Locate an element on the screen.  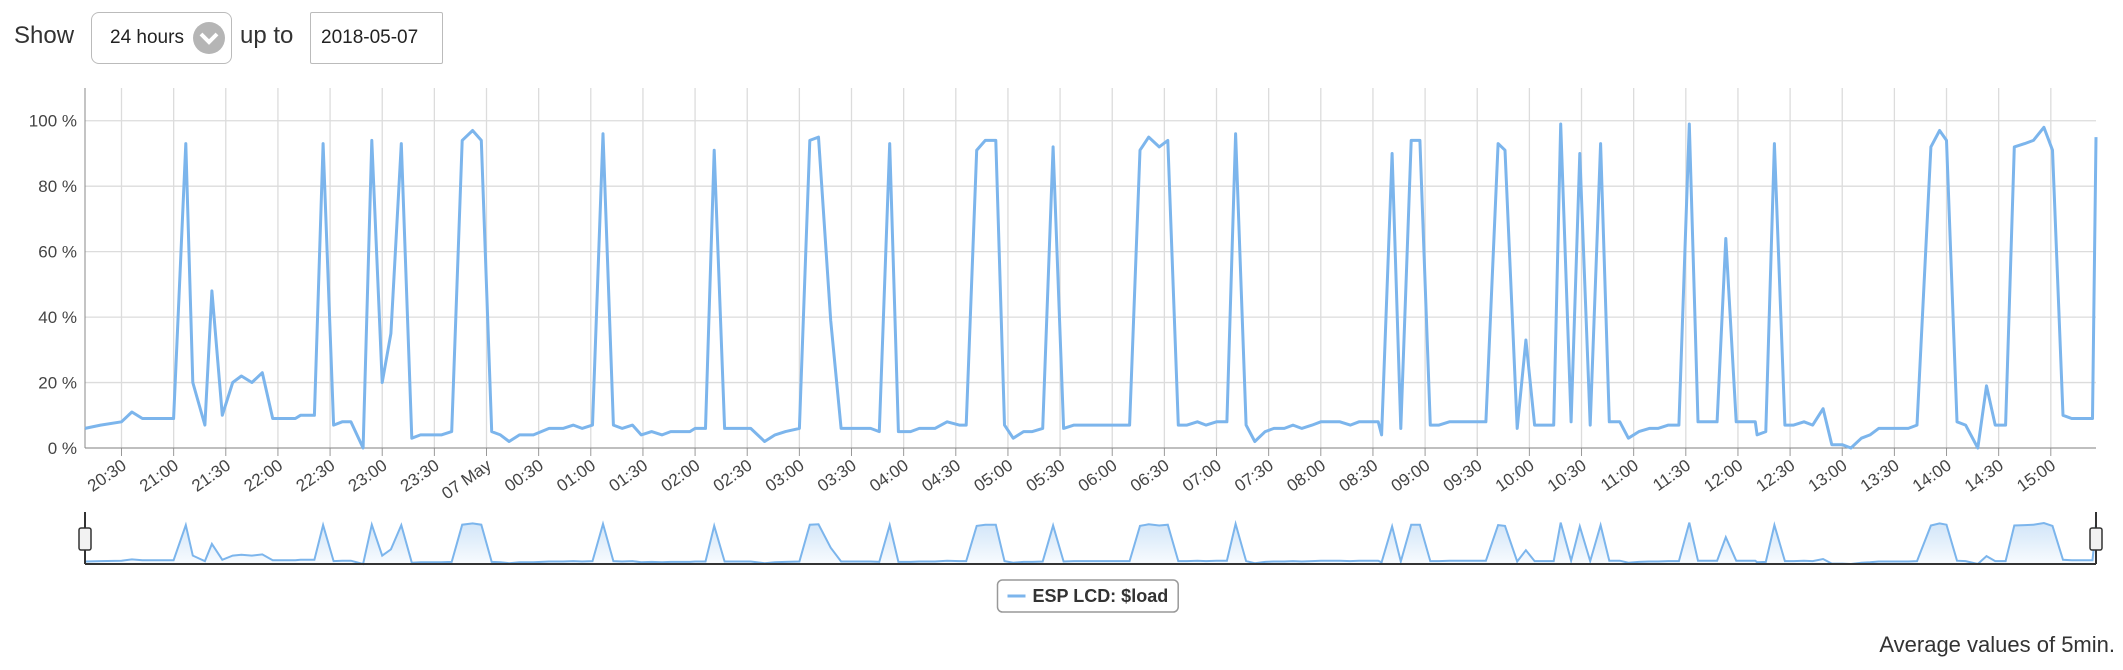
legend-item: ESP LCD: $load is located at coordinates (1087, 596).